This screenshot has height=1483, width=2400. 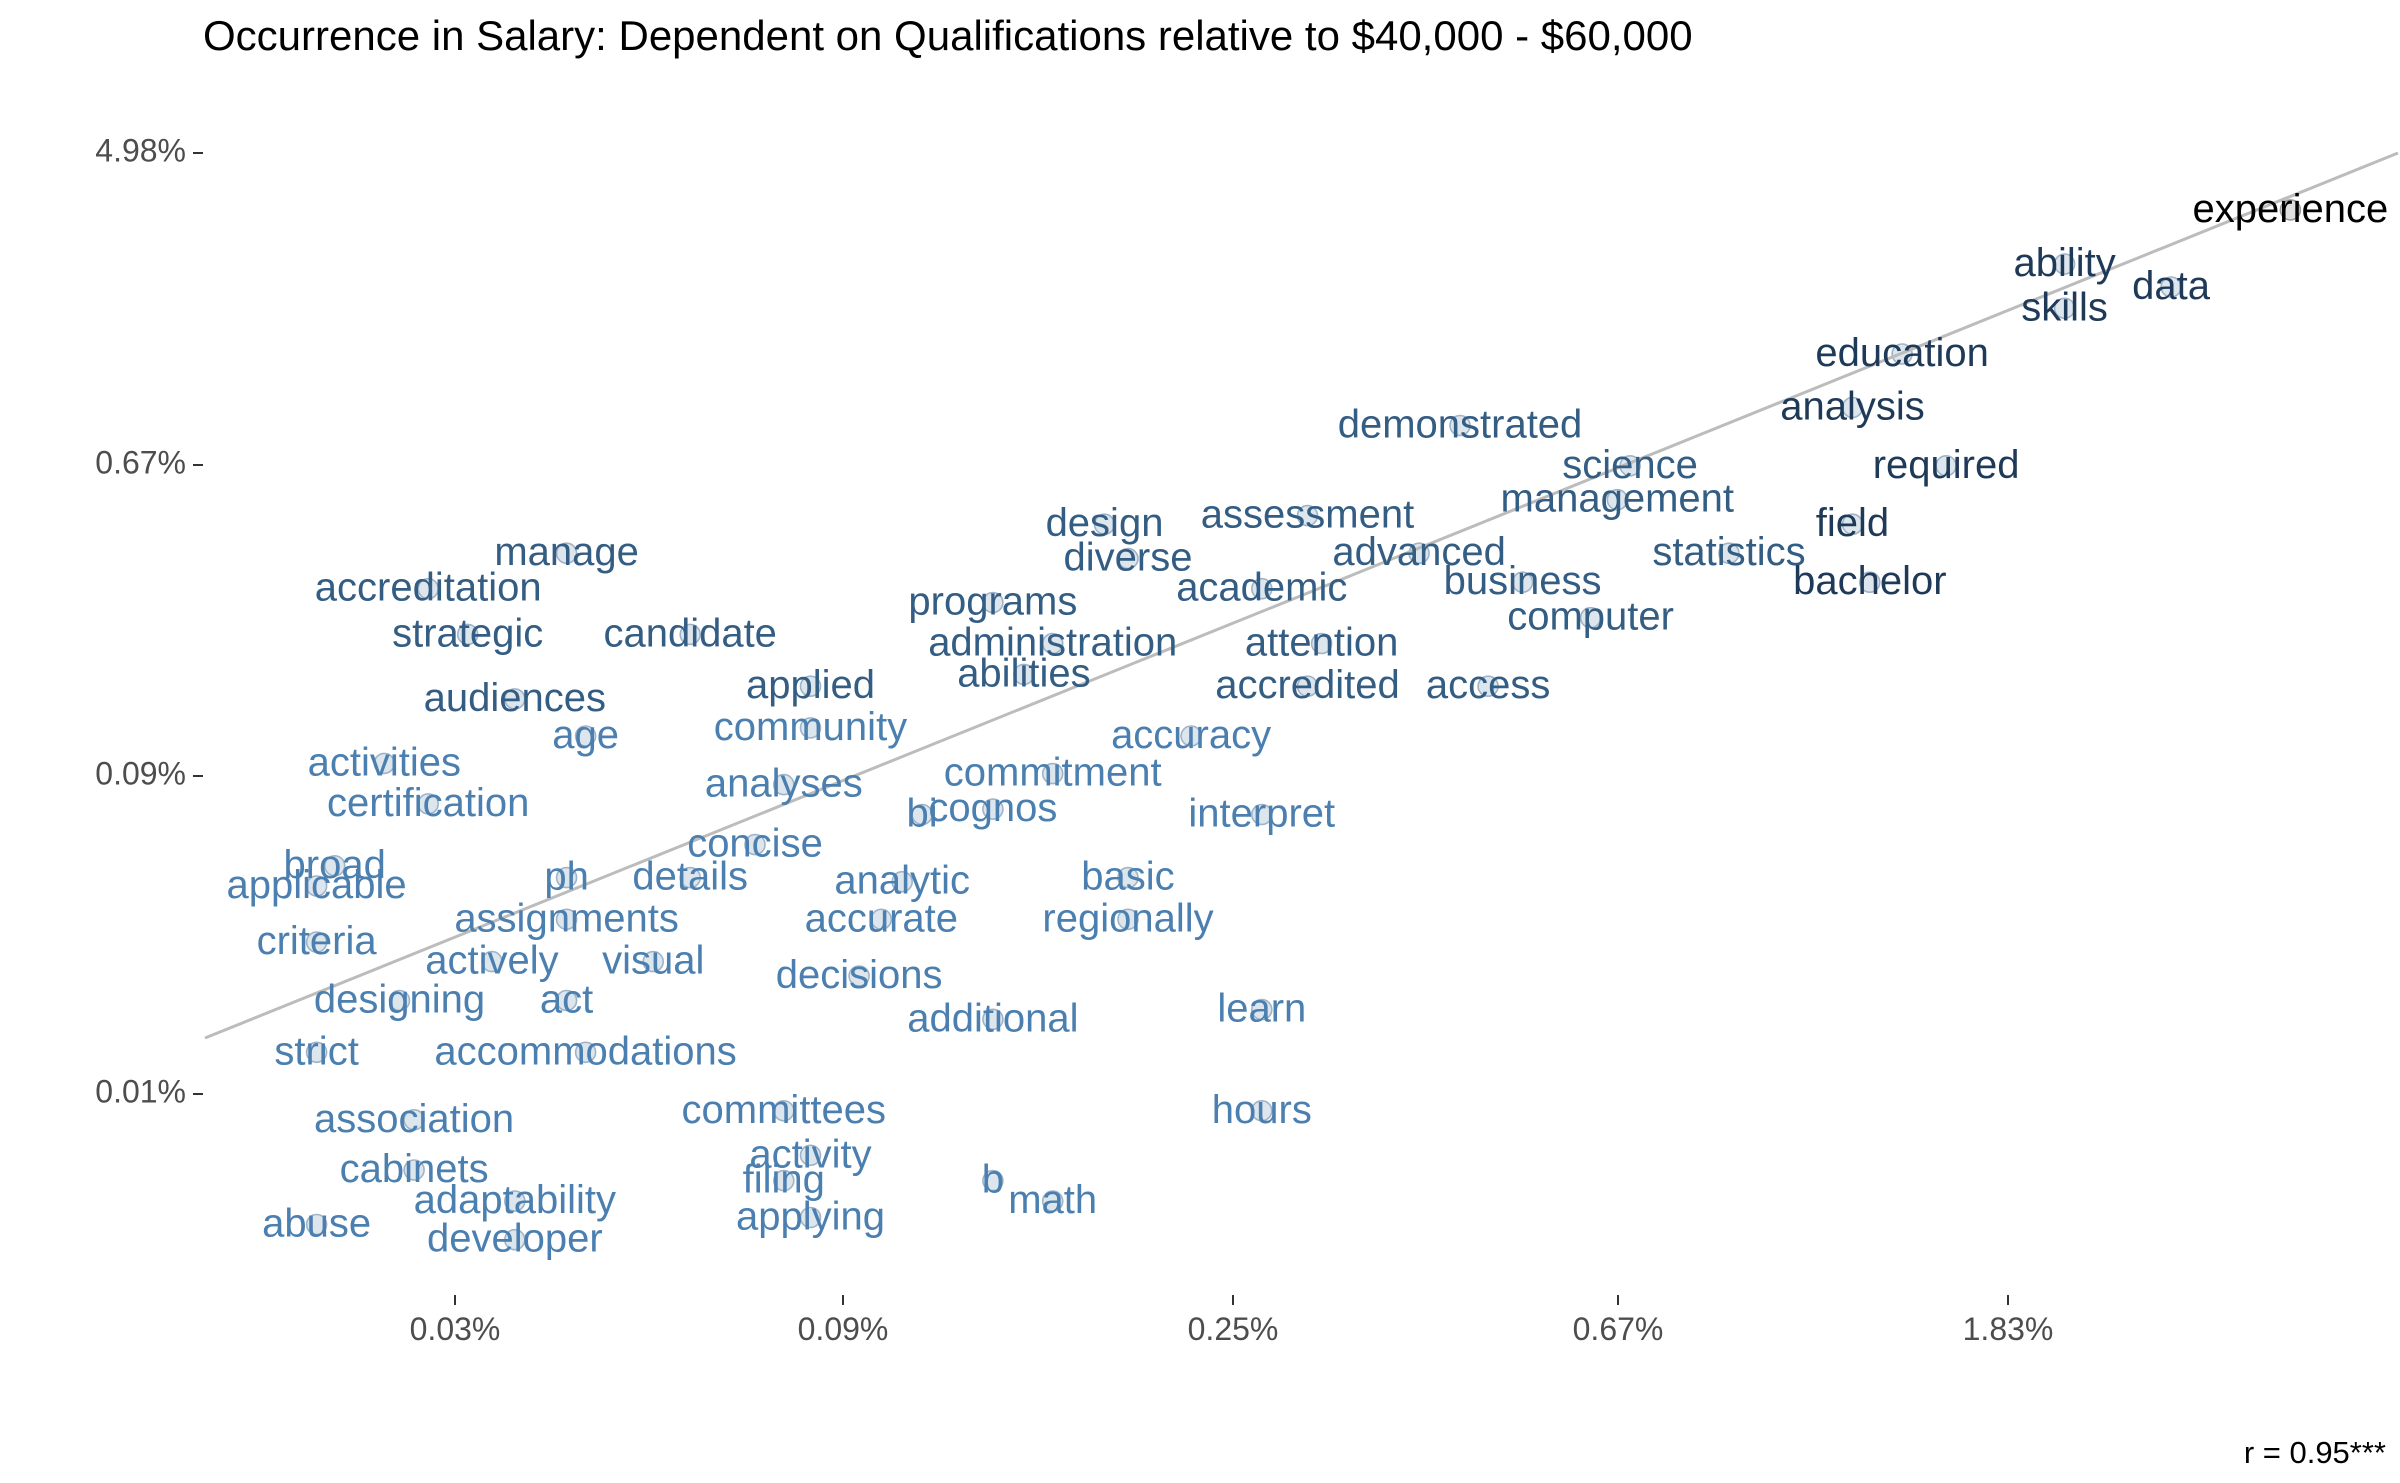 I want to click on word-label: bachelor, so click(x=1869, y=581).